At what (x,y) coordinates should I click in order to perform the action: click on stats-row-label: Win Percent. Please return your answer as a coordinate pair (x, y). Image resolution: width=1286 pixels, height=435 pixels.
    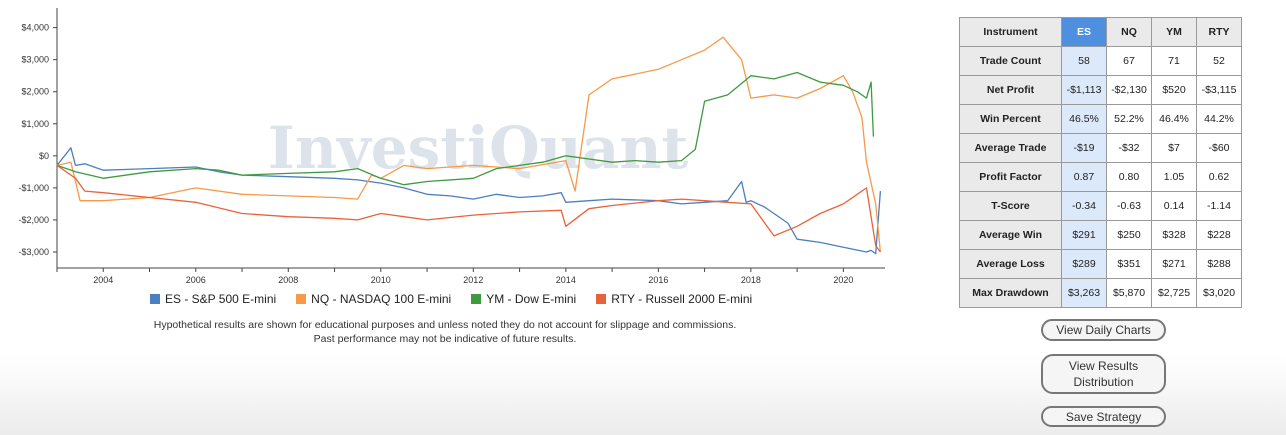
    Looking at the image, I should click on (1010, 119).